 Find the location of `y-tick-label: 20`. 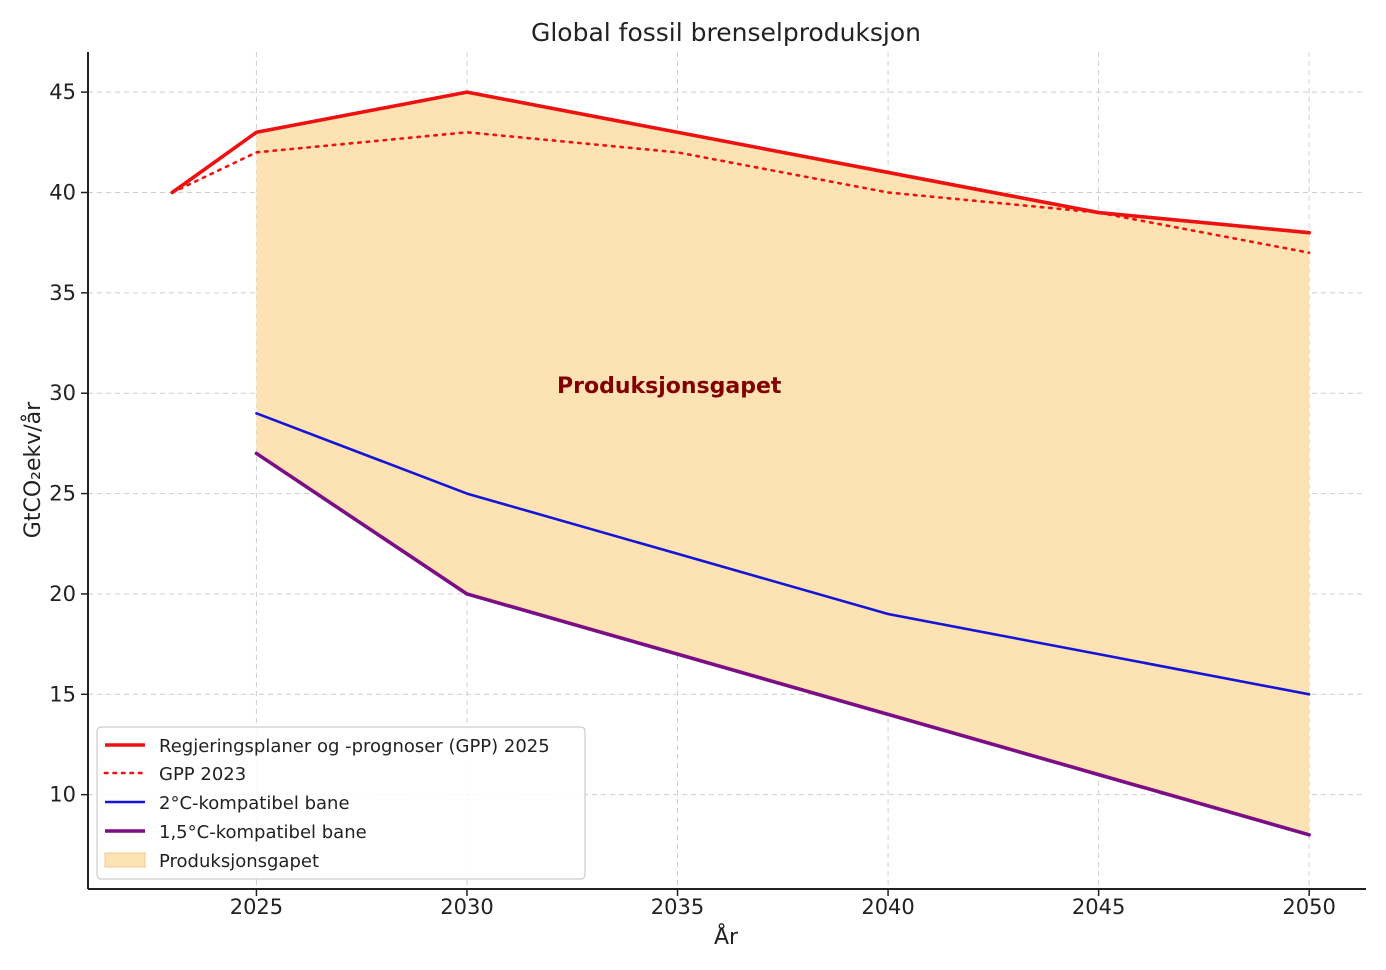

y-tick-label: 20 is located at coordinates (62, 594).